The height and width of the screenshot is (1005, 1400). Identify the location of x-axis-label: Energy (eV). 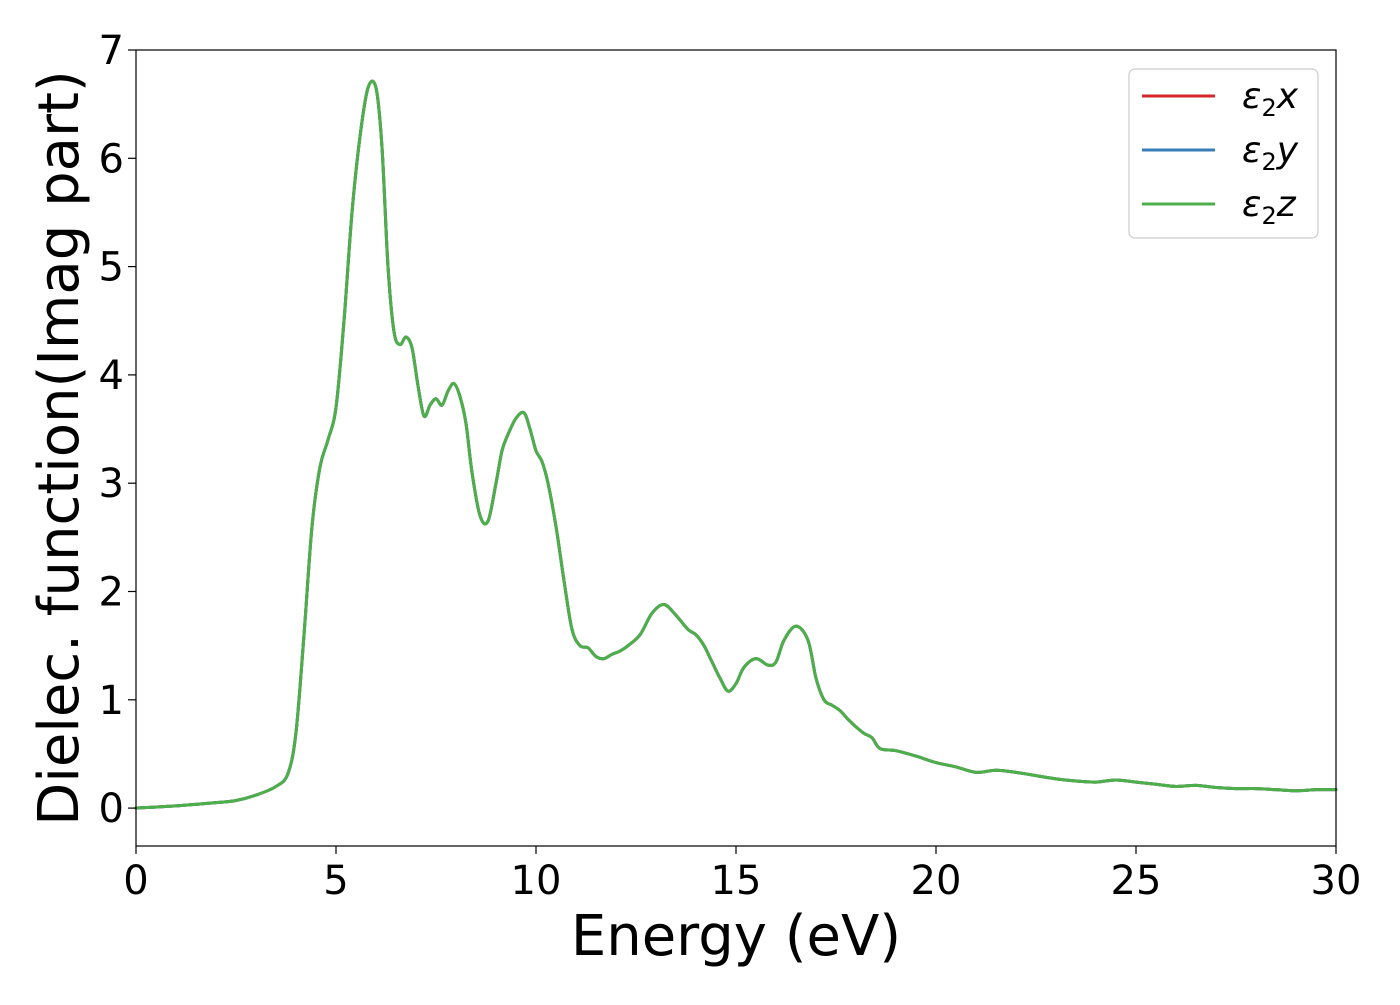
(736, 936).